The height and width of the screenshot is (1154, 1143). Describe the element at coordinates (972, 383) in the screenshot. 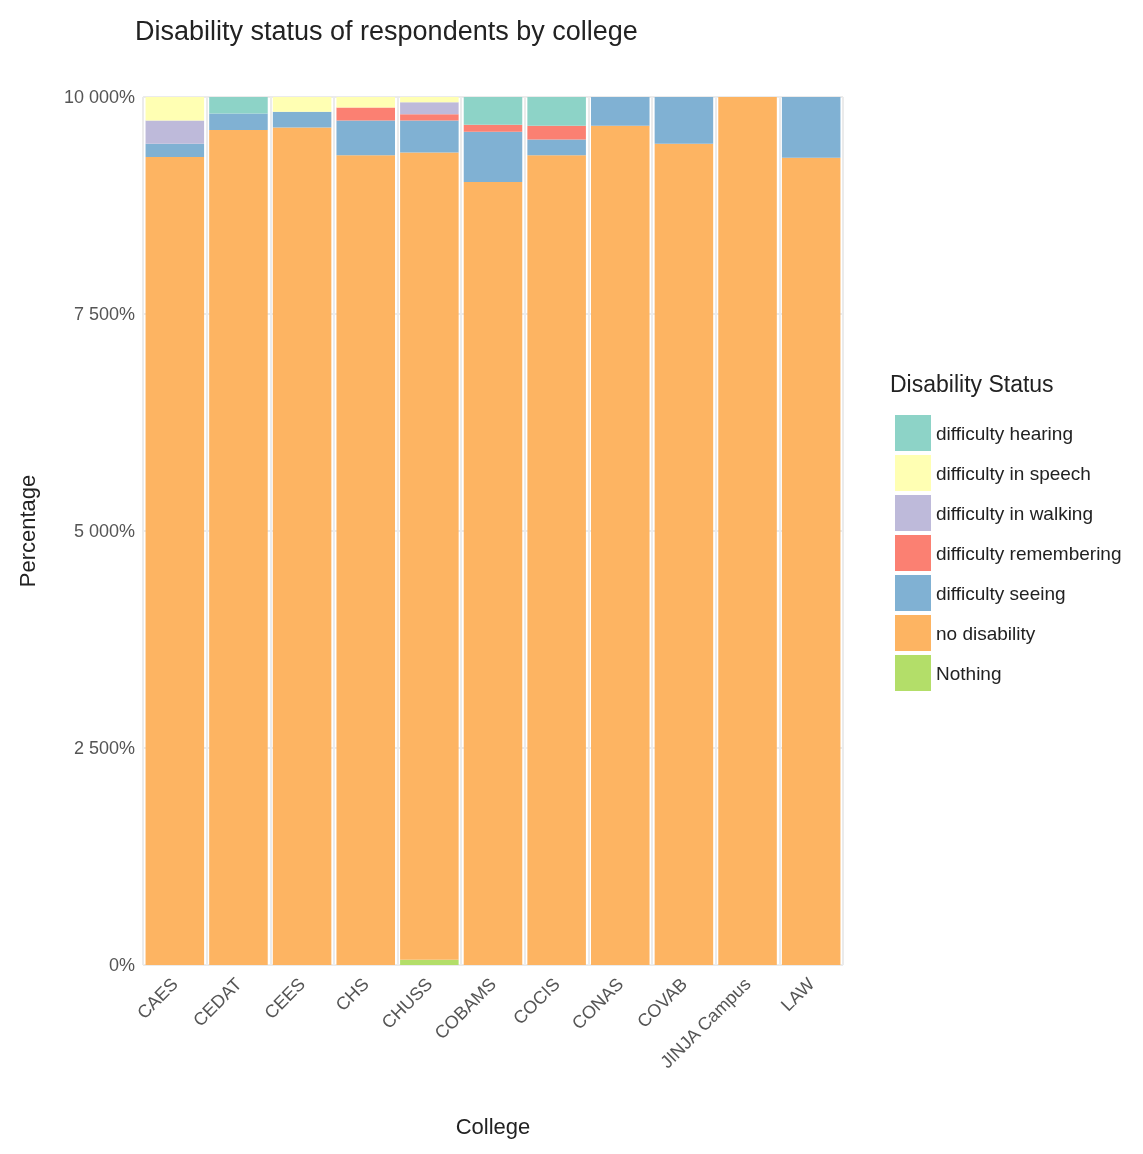

I see `legend-title: Disability Status` at that location.